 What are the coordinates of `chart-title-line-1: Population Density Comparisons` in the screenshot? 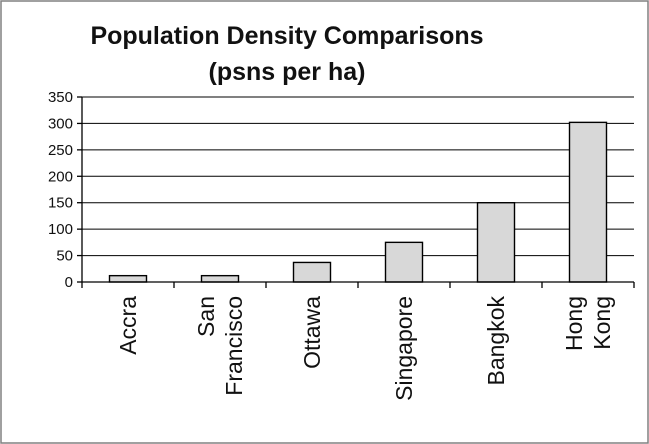 It's located at (286, 36).